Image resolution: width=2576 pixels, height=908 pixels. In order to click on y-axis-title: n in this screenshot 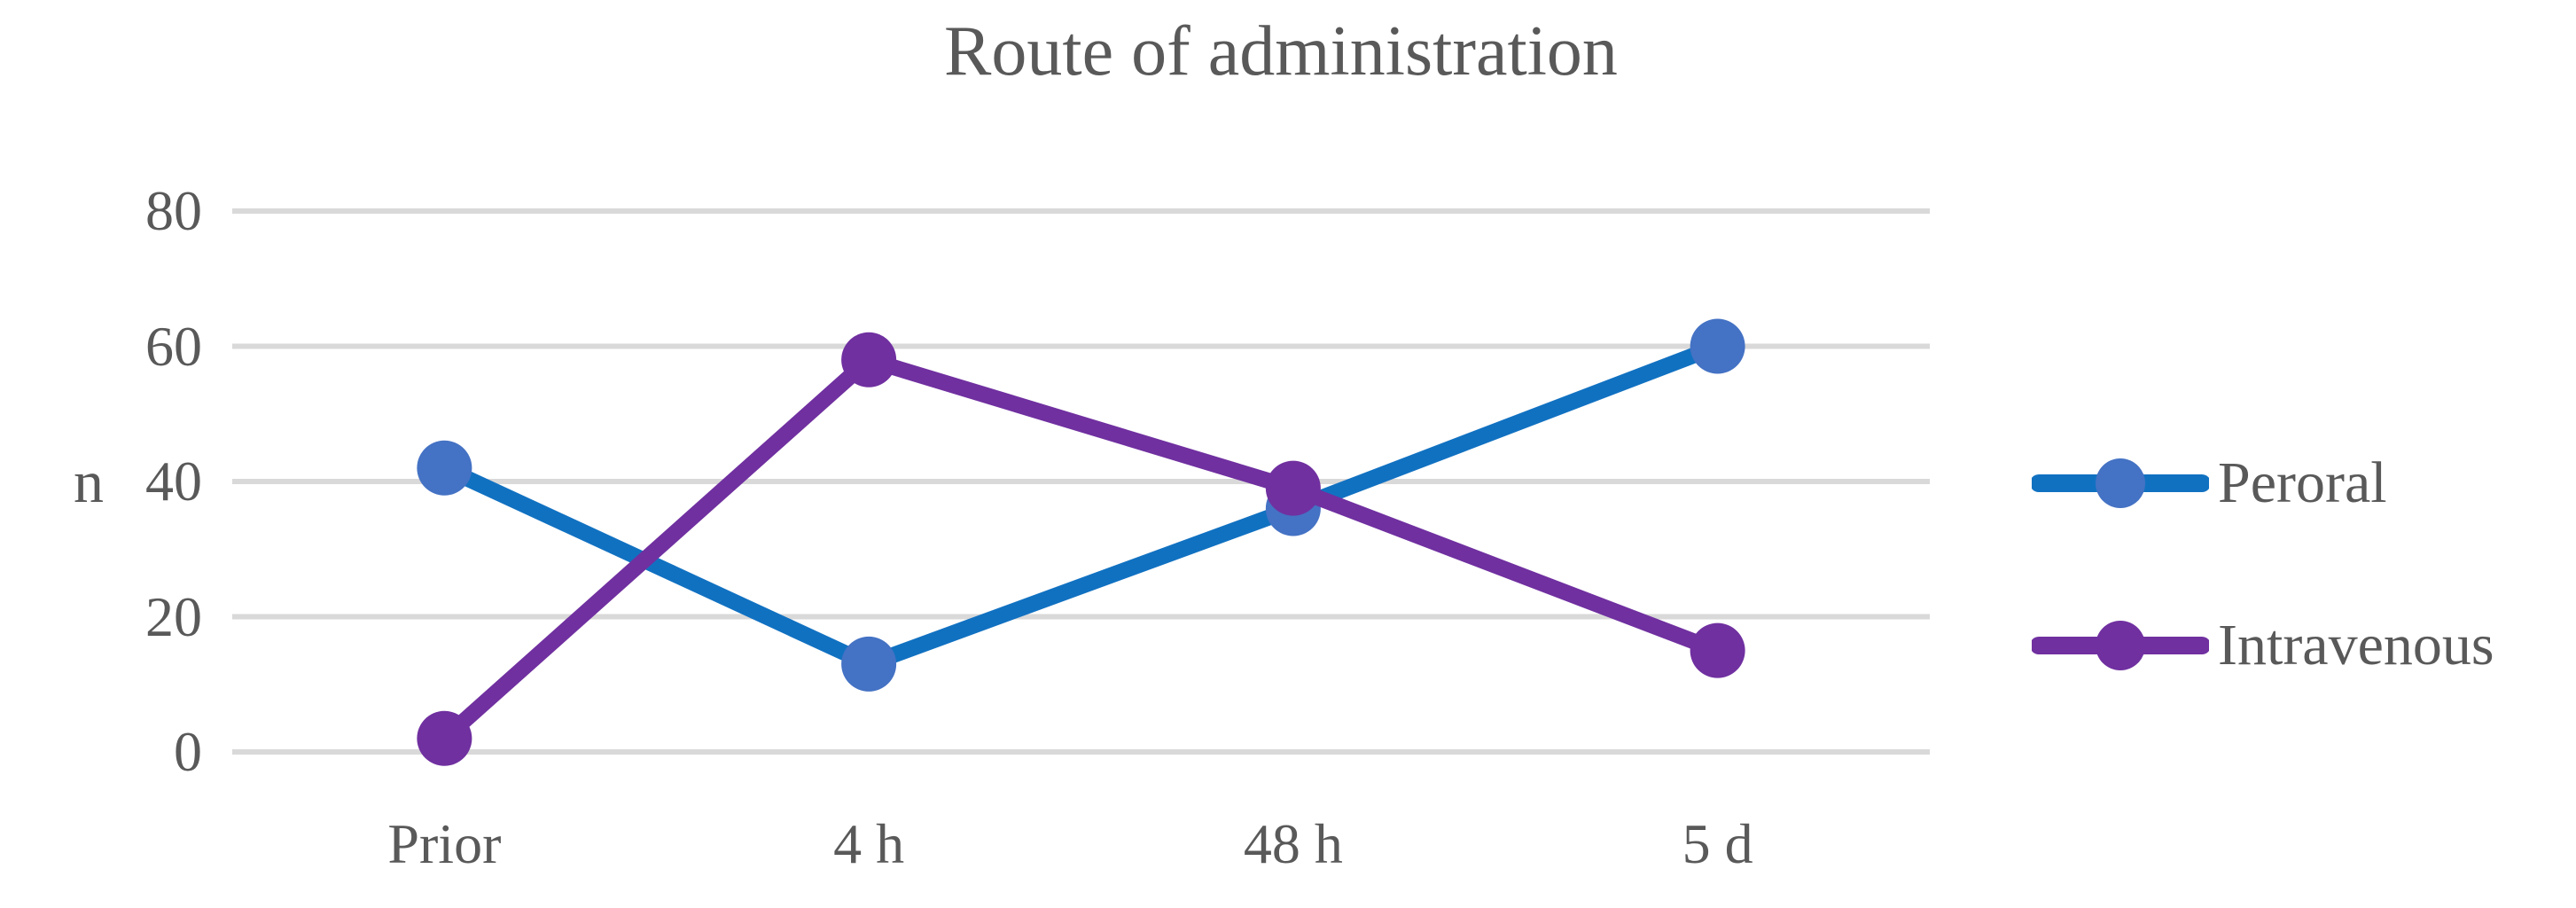, I will do `click(89, 482)`.